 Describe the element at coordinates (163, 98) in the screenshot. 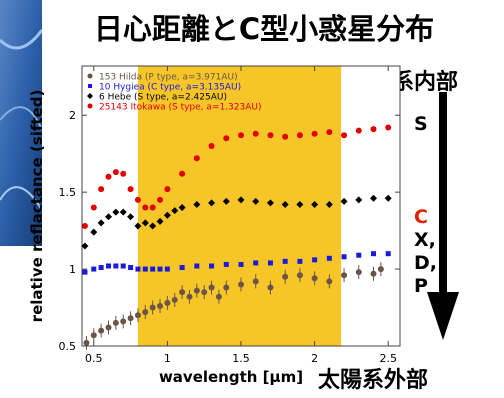

I see `legend-label: 6 Hebe (S type, a=2.425AU)` at that location.